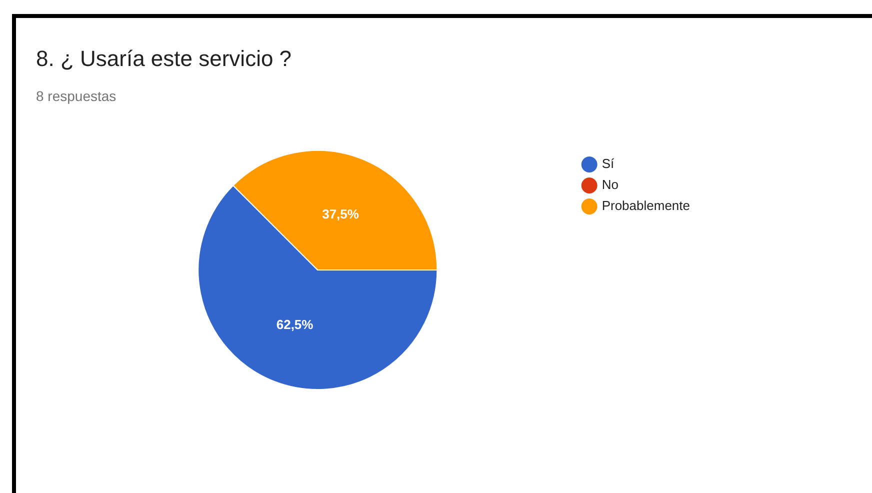 This screenshot has width=872, height=493. Describe the element at coordinates (610, 184) in the screenshot. I see `legend-label: No` at that location.